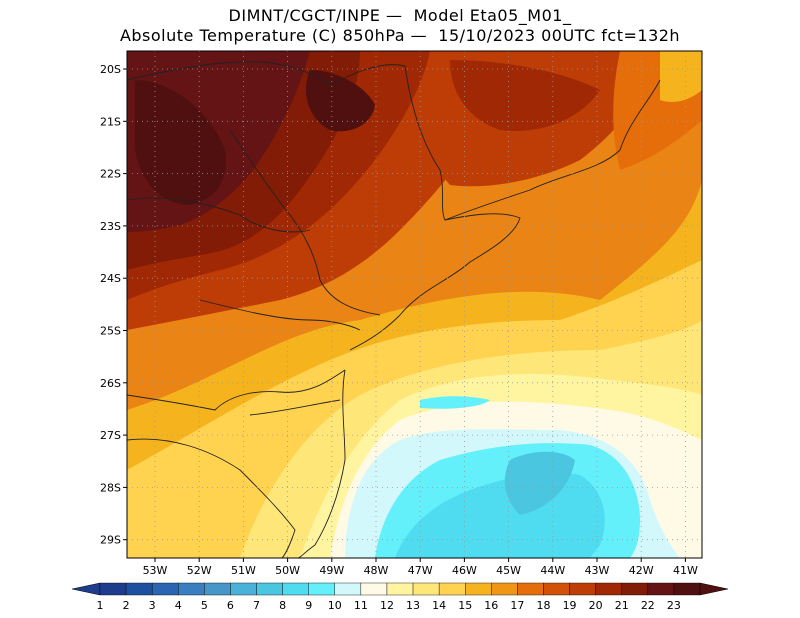  Describe the element at coordinates (110, 331) in the screenshot. I see `latitude-label: 25S` at that location.